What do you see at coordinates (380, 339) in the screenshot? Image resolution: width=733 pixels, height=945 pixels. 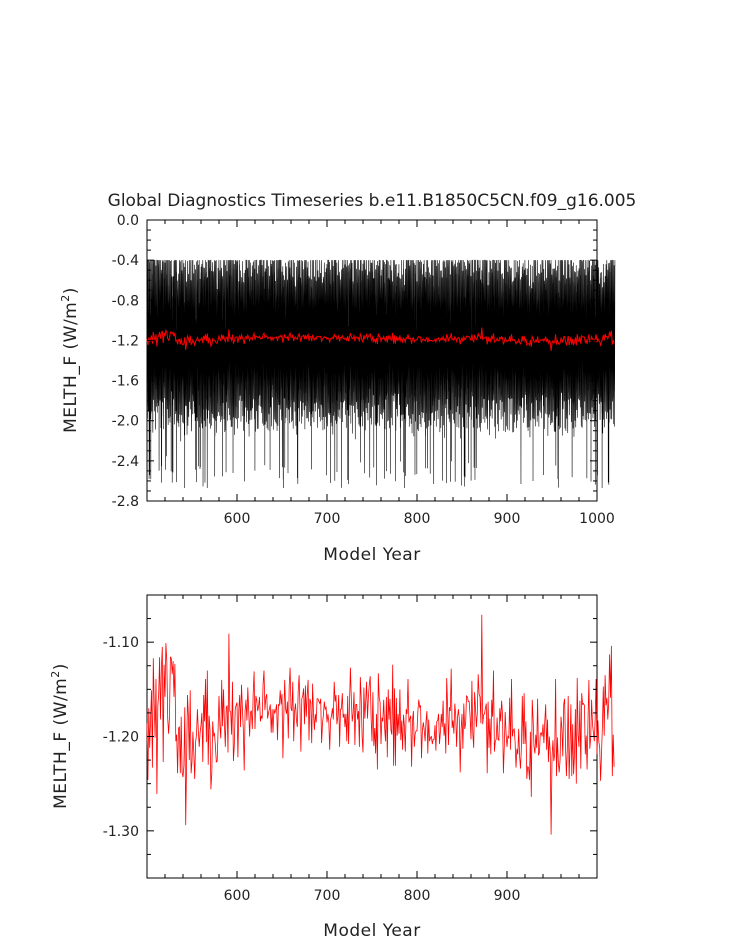 I see `chart-top-series-annual-mean` at bounding box center [380, 339].